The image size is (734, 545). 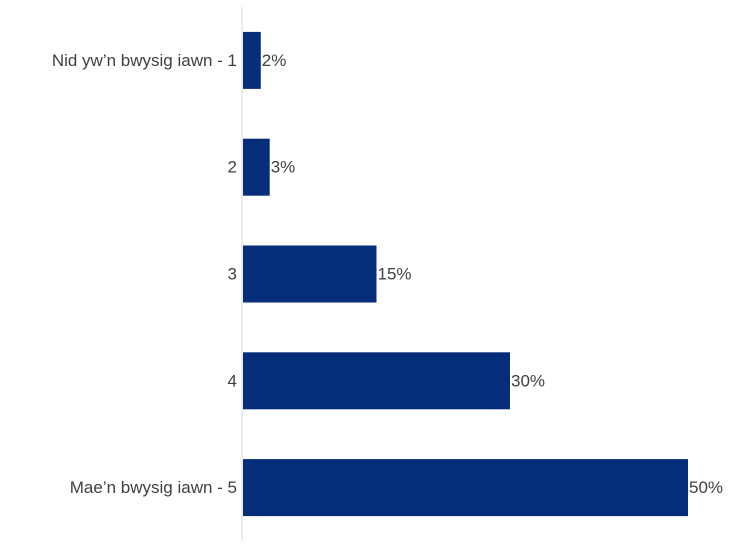 I want to click on value-label-2: 3%, so click(x=283, y=167).